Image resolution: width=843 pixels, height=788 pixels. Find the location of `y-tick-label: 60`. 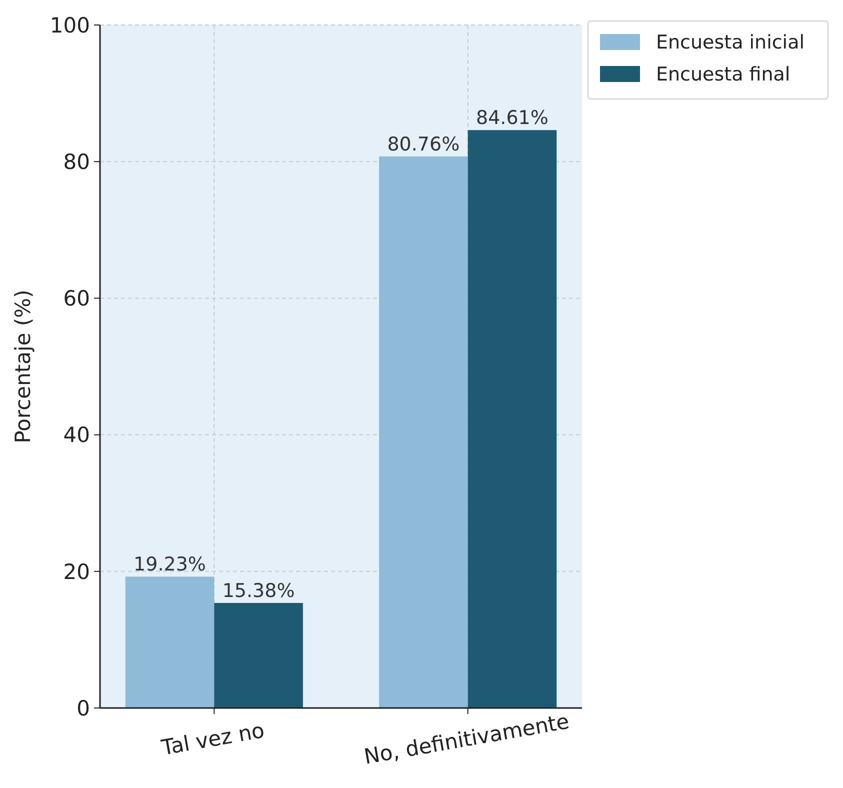

y-tick-label: 60 is located at coordinates (76, 298).